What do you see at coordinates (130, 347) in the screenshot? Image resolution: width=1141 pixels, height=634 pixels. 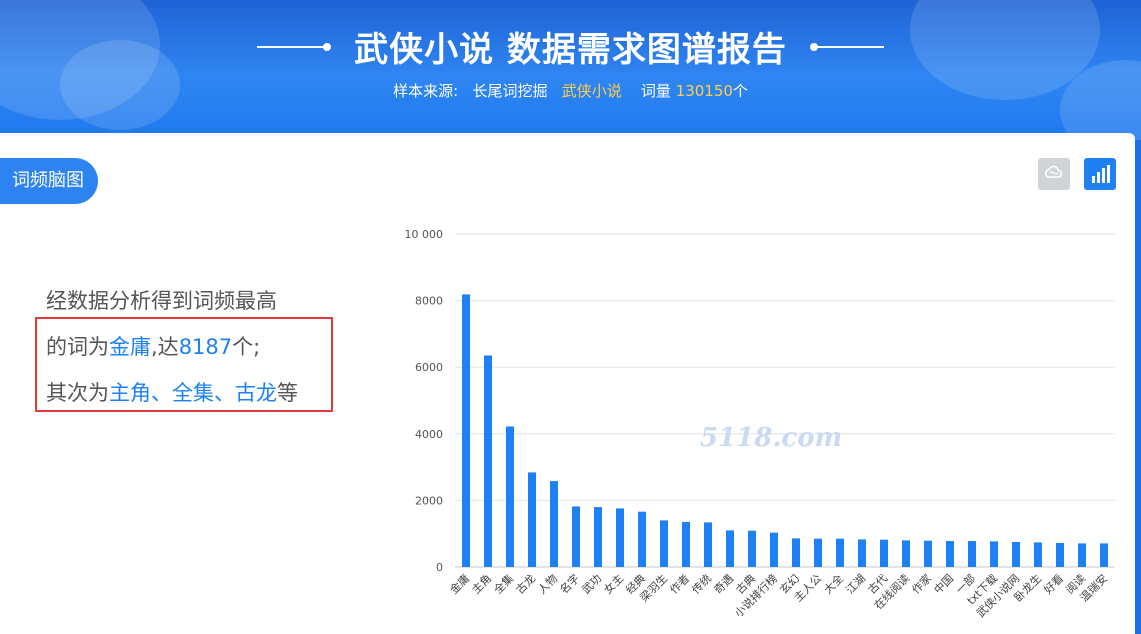 I see `top-word: 金庸` at bounding box center [130, 347].